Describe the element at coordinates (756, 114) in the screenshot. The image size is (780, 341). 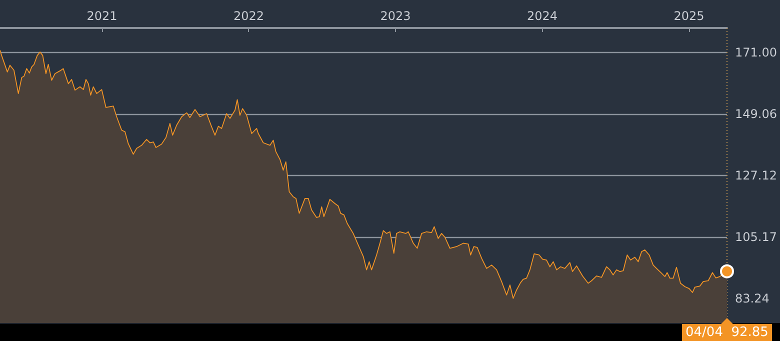
I see `y-tick-label: 149.06` at that location.